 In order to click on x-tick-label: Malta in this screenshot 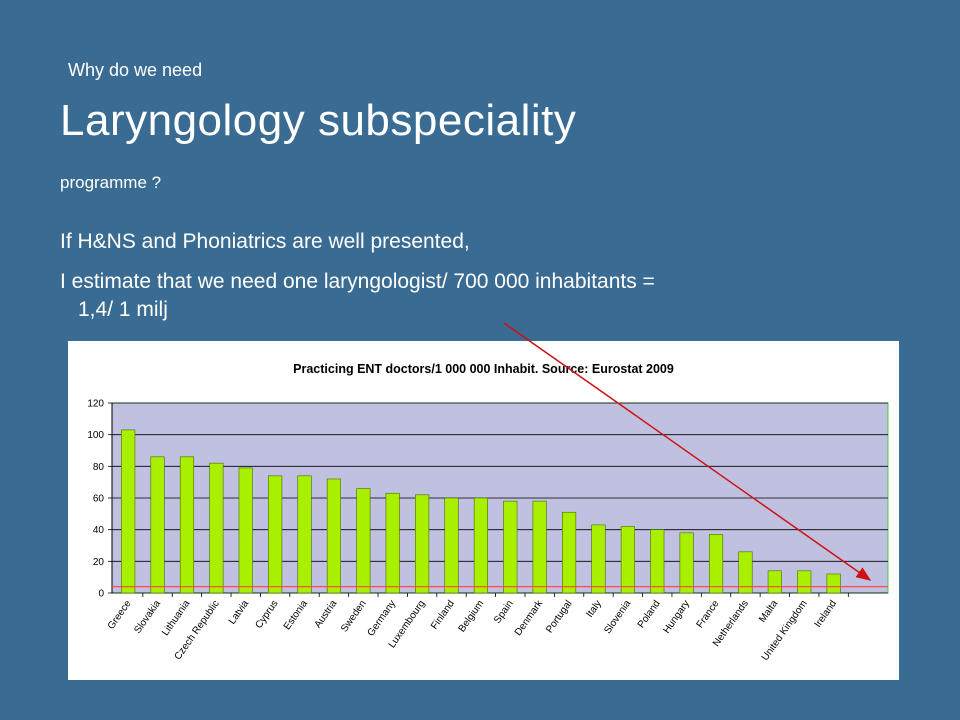, I will do `click(768, 611)`.